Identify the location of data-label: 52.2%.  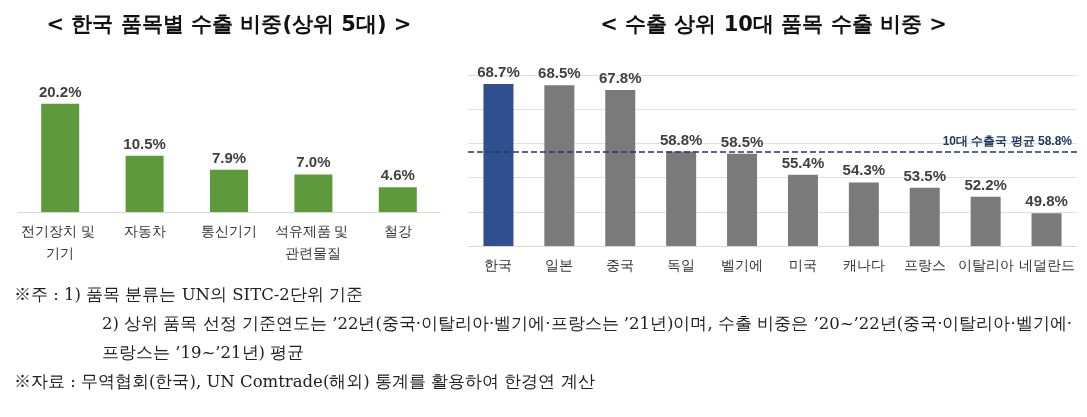
(985, 184).